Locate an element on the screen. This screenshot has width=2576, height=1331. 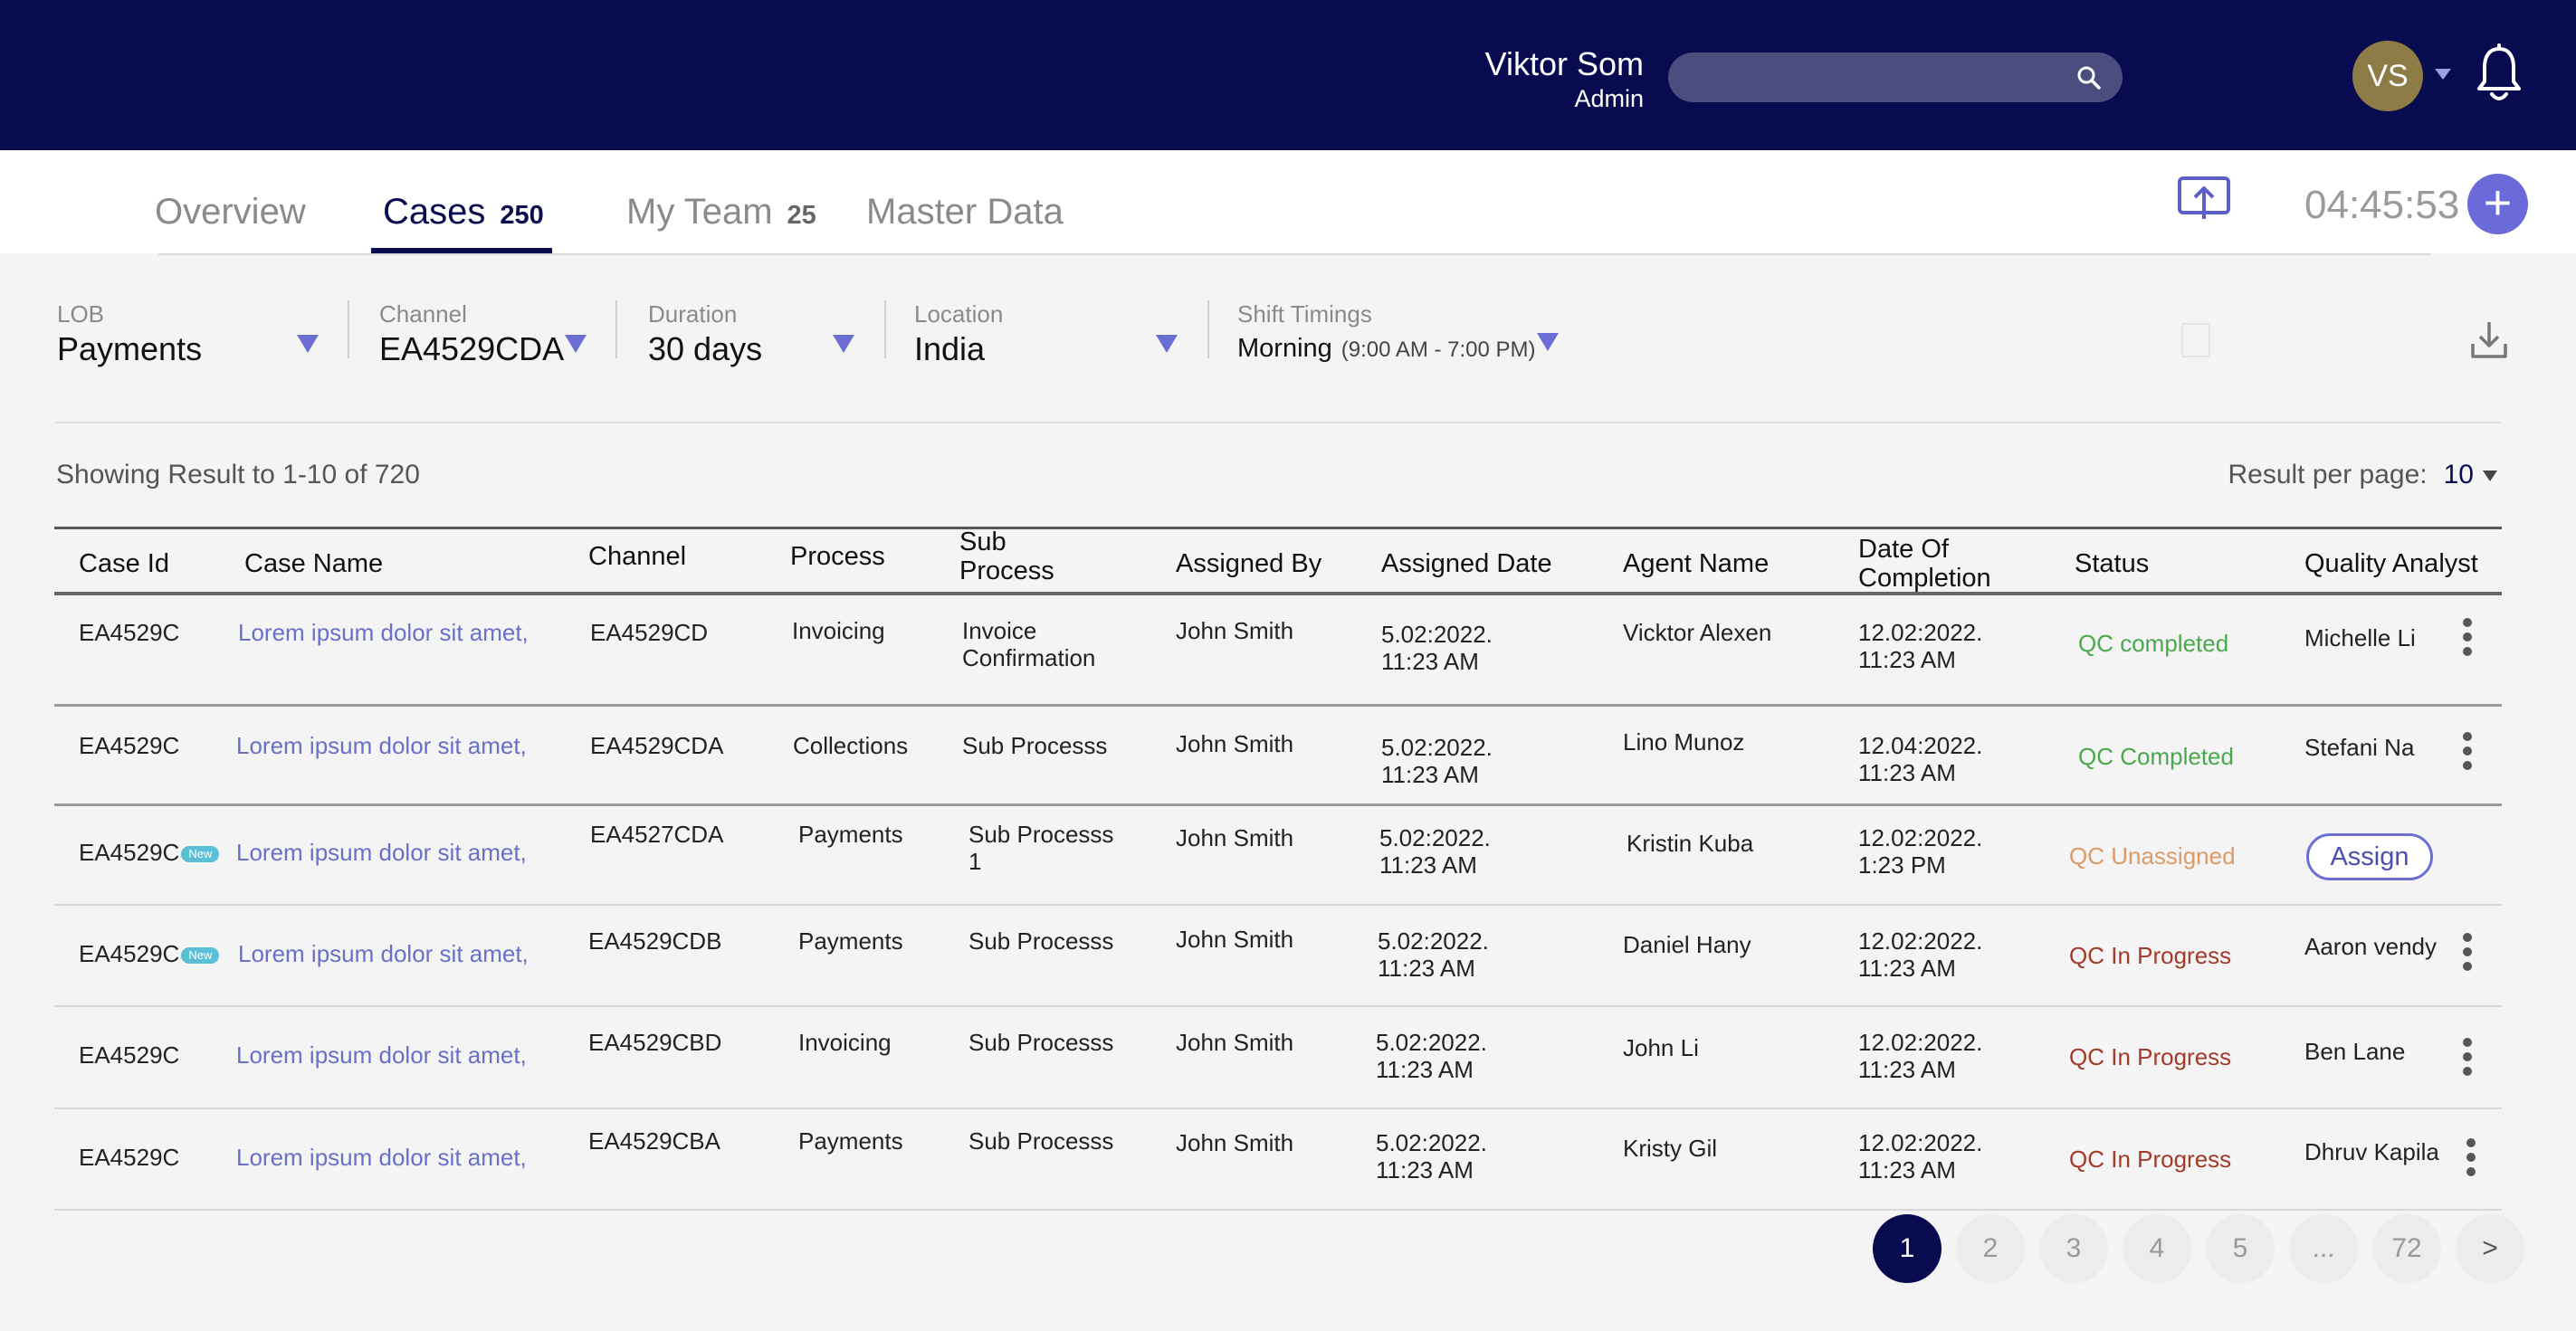
add-button: + is located at coordinates (2497, 204).